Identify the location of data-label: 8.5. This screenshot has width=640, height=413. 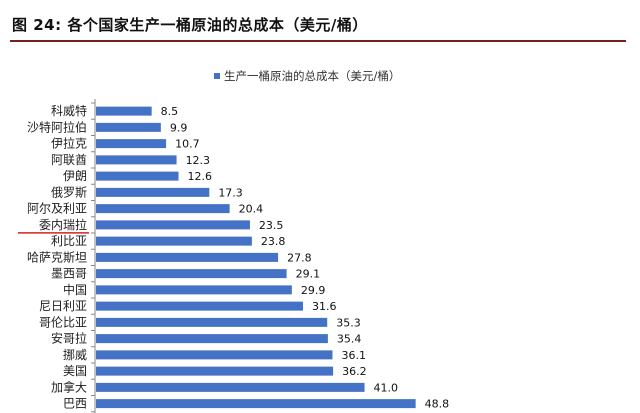
(170, 111).